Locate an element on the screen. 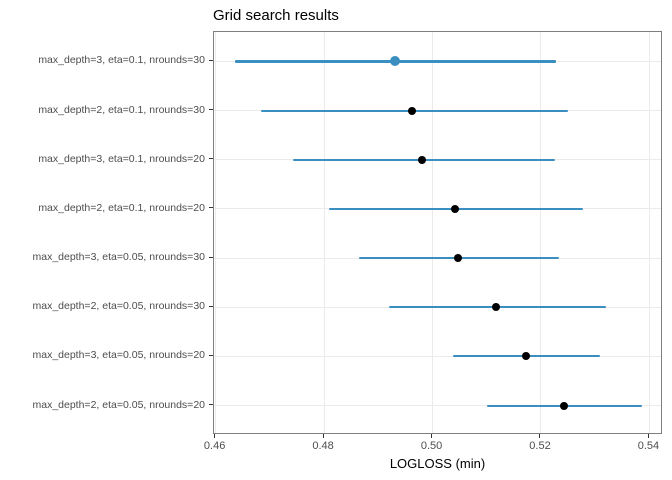 The image size is (672, 480). y-tick-label: max_depth=2, eta=0.1, nrounds=30 is located at coordinates (121, 109).